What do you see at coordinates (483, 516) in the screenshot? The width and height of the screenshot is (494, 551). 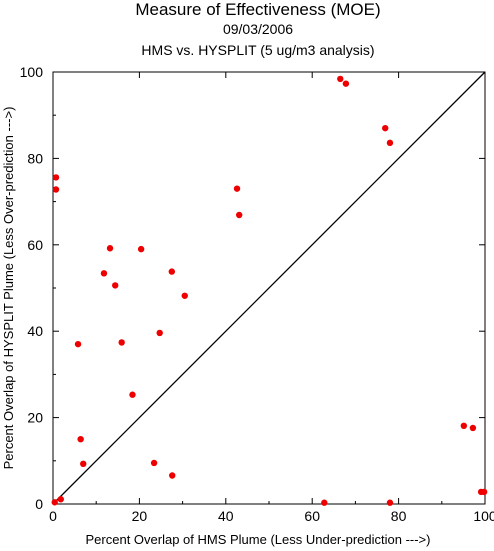 I see `x-tick-label: 100` at bounding box center [483, 516].